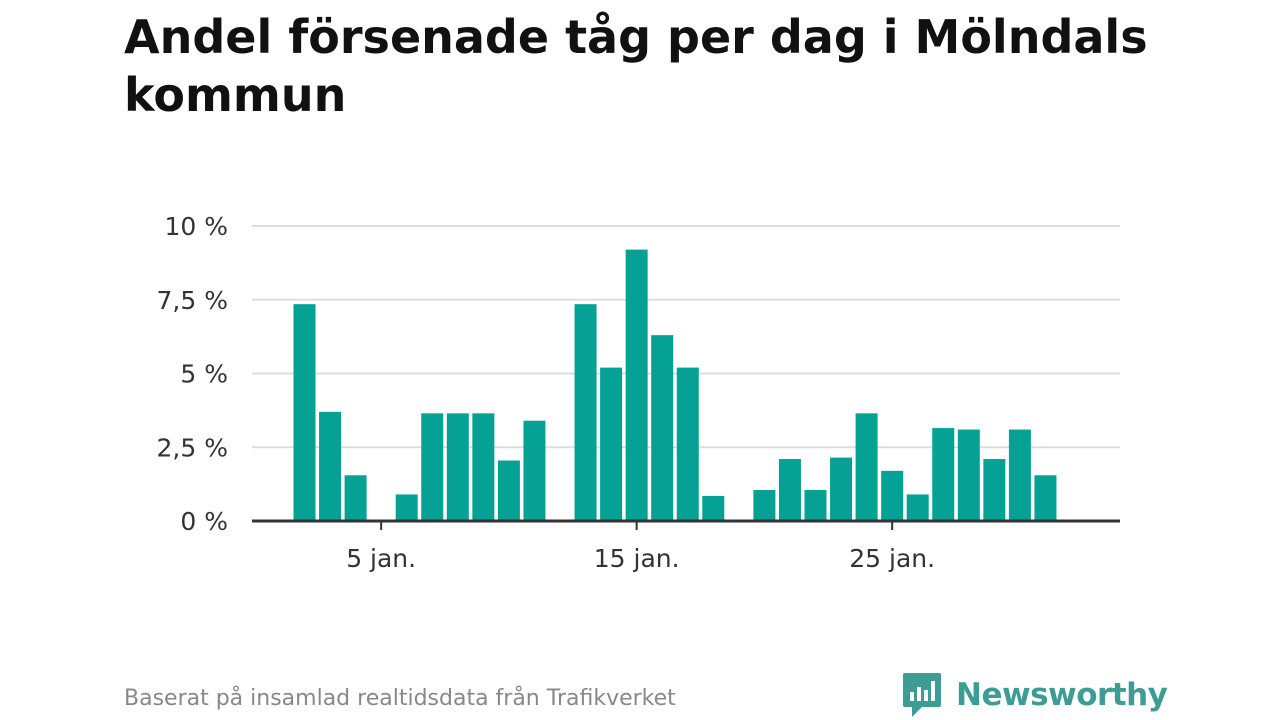  I want to click on chat-bubble-bar-chart-icon, so click(922, 695).